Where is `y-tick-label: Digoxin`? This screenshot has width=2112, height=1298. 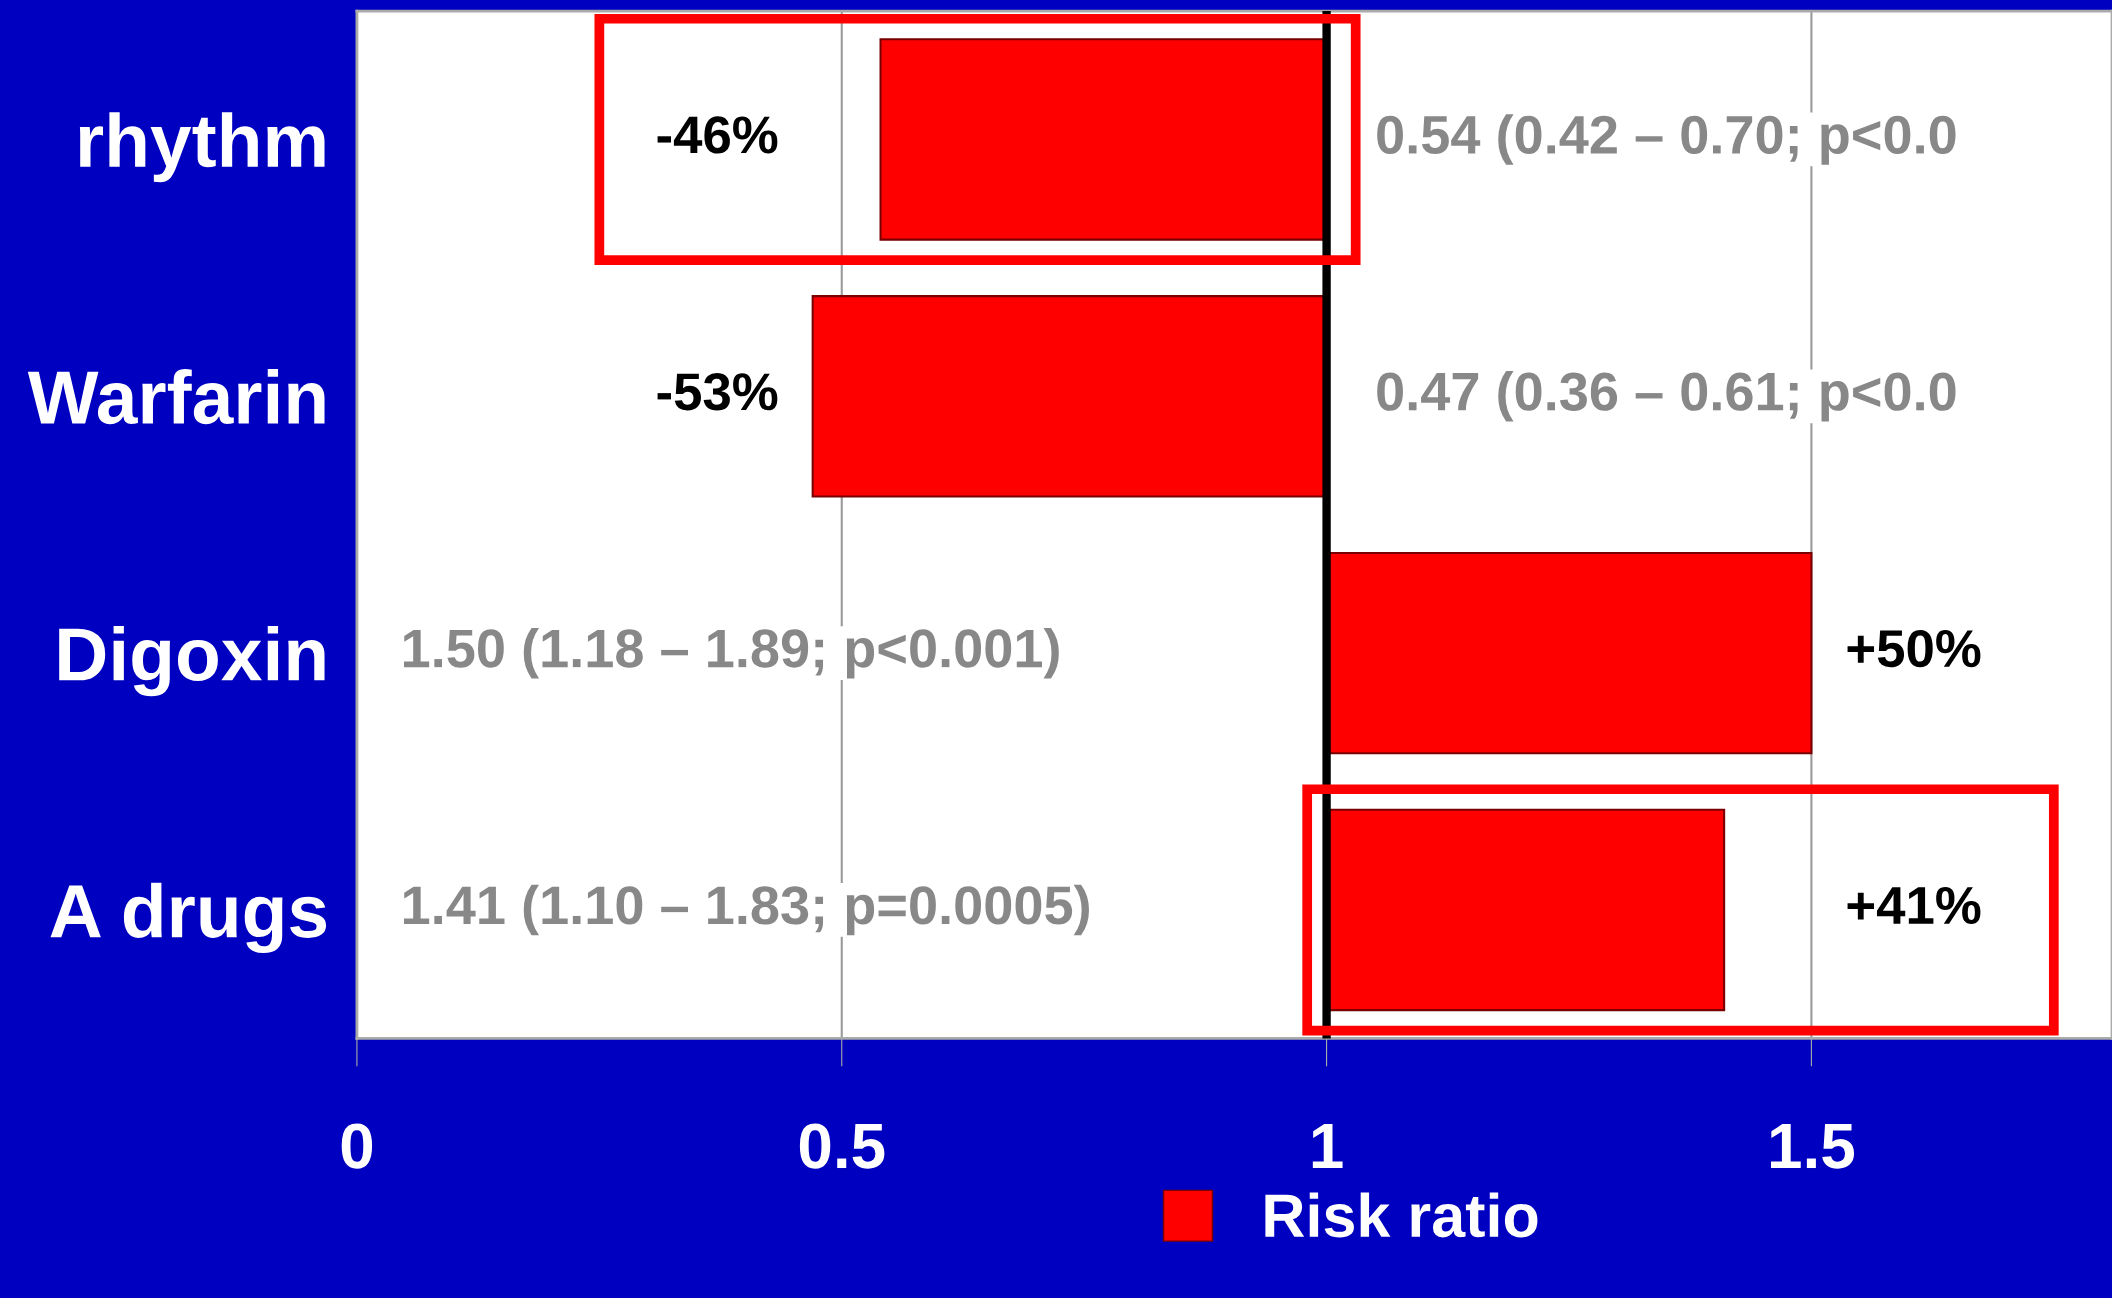
y-tick-label: Digoxin is located at coordinates (192, 661).